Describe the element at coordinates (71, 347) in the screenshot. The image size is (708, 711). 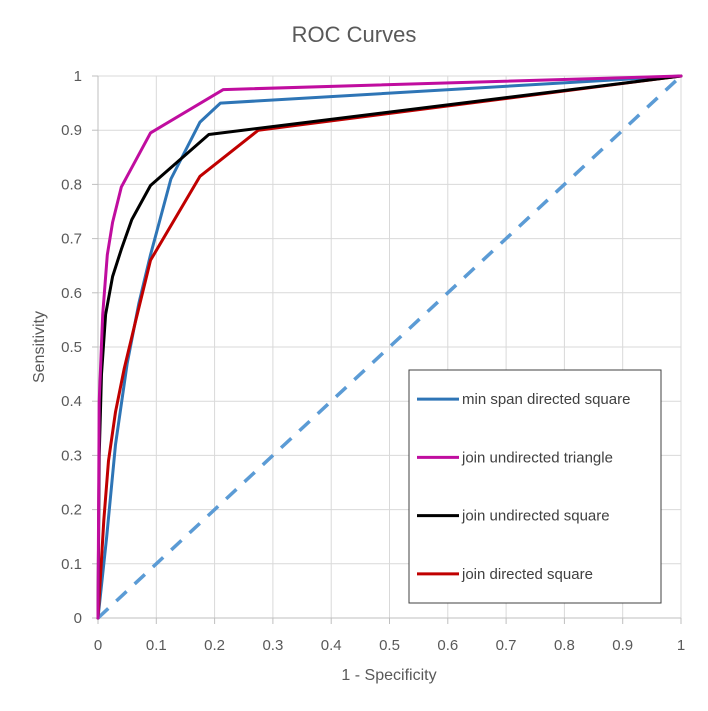
I see `y-tick-label: 0.5` at that location.